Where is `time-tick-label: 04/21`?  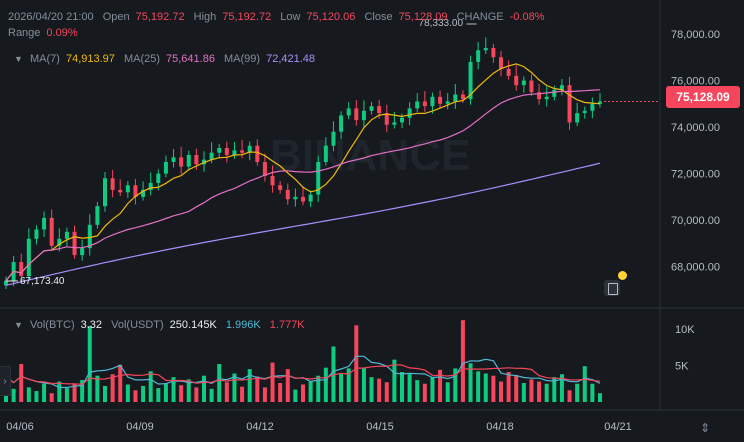
time-tick-label: 04/21 is located at coordinates (618, 427).